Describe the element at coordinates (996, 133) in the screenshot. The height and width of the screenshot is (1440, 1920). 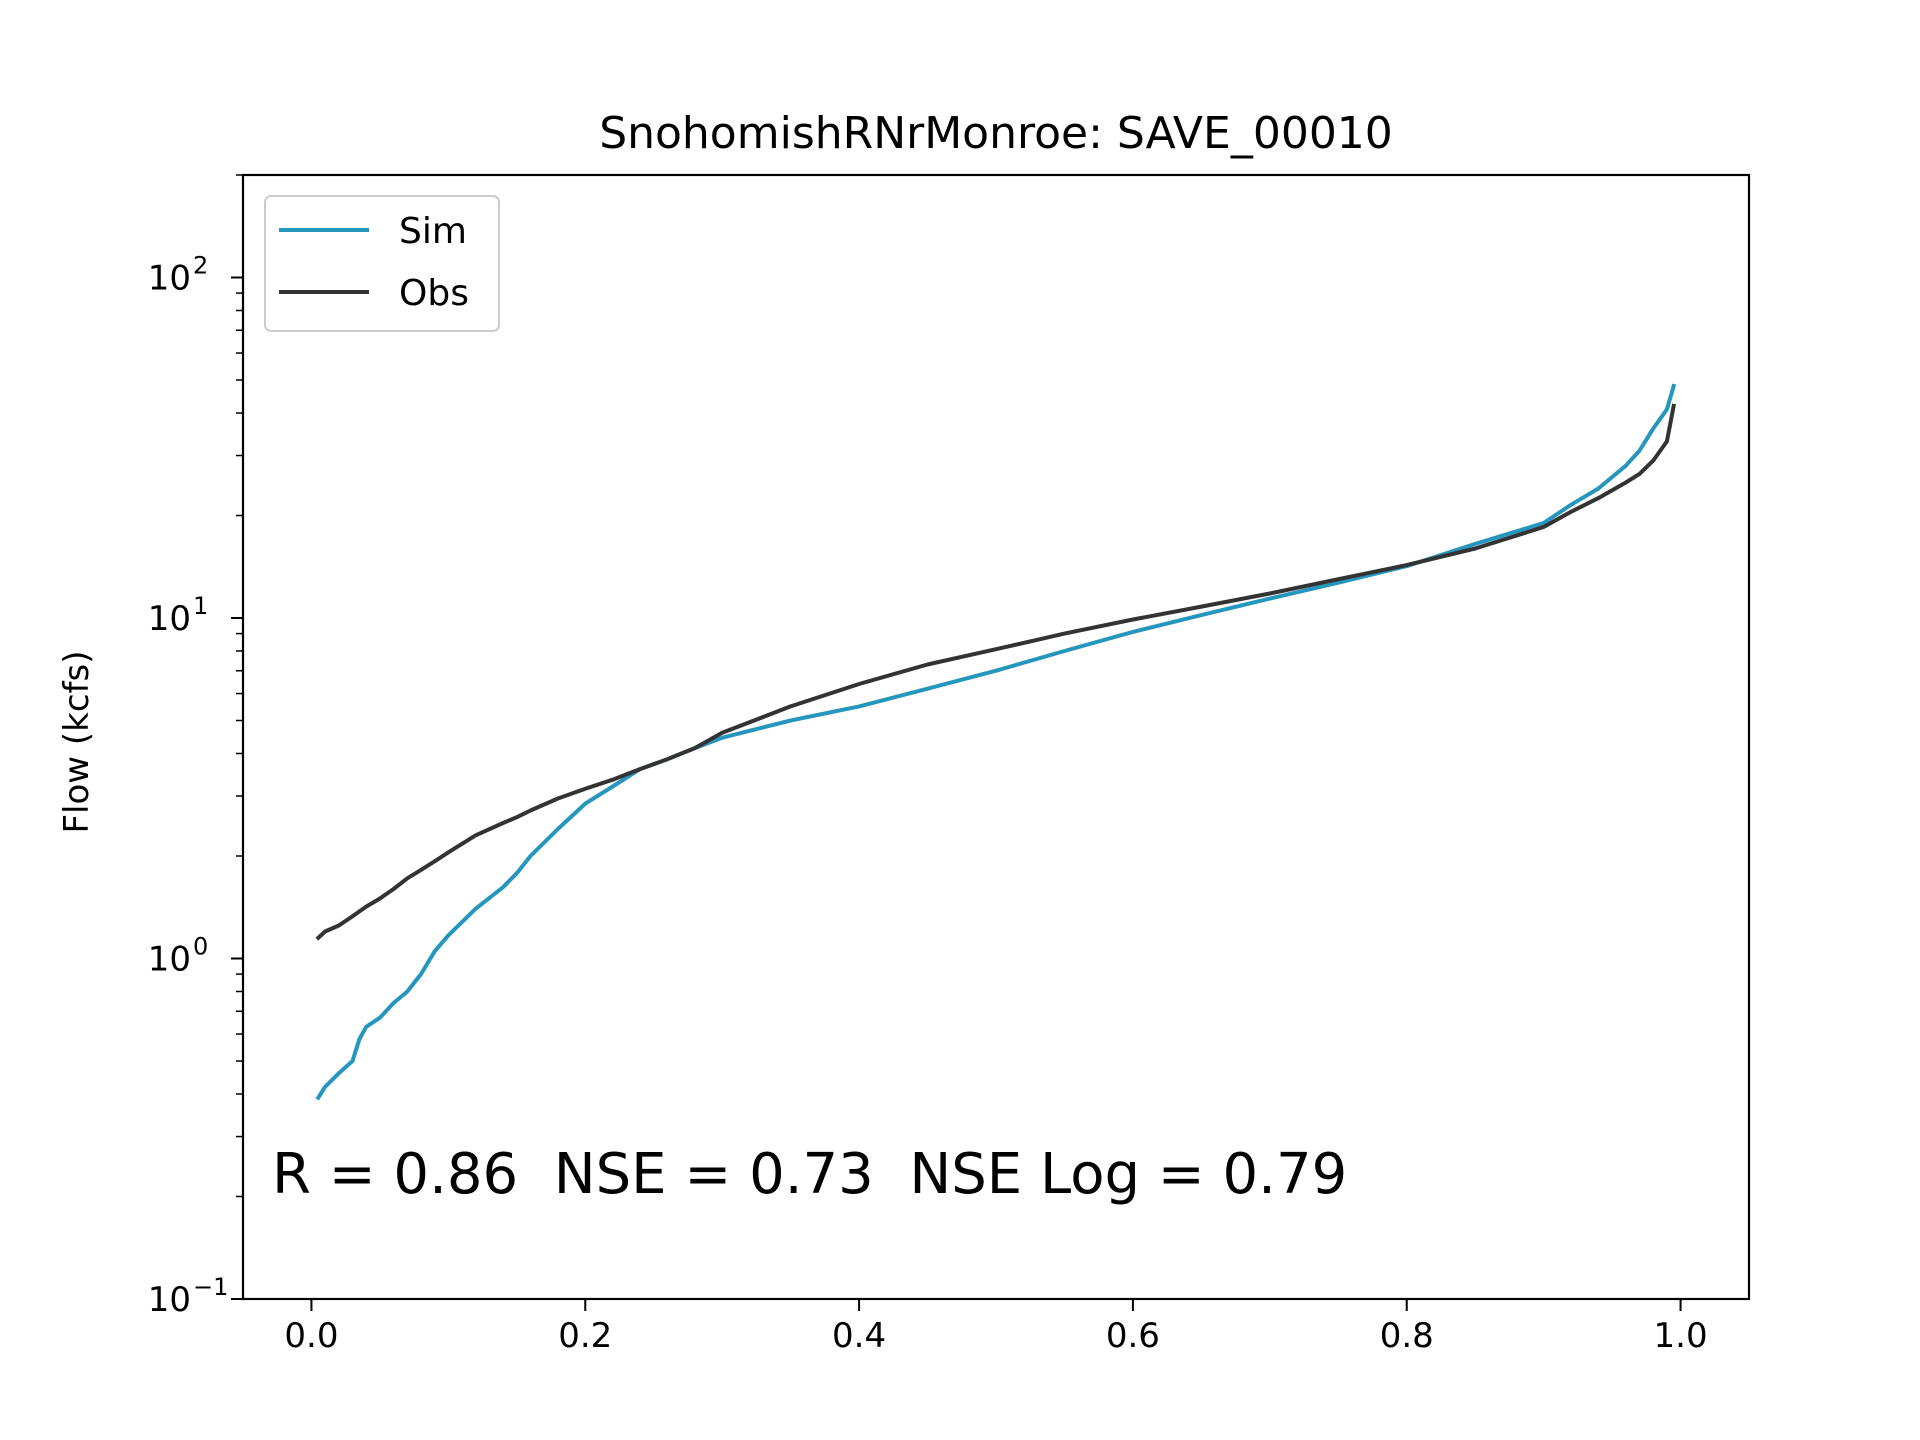
I see `chart-title: SnohomishRNrMonroe: SAVE_00010` at that location.